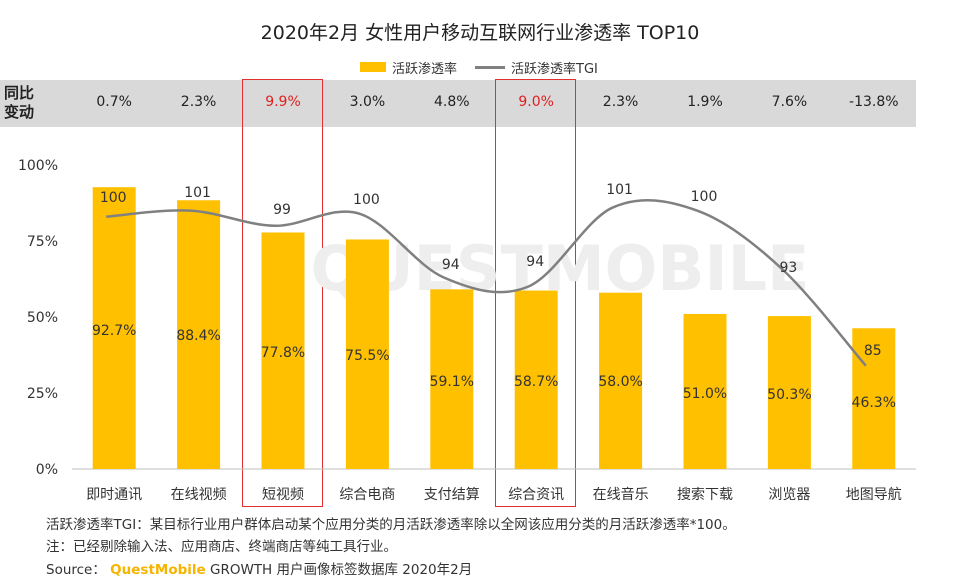 The image size is (960, 588). I want to click on legend: 活跃渗透率 活跃渗透率TGI, so click(479, 67).